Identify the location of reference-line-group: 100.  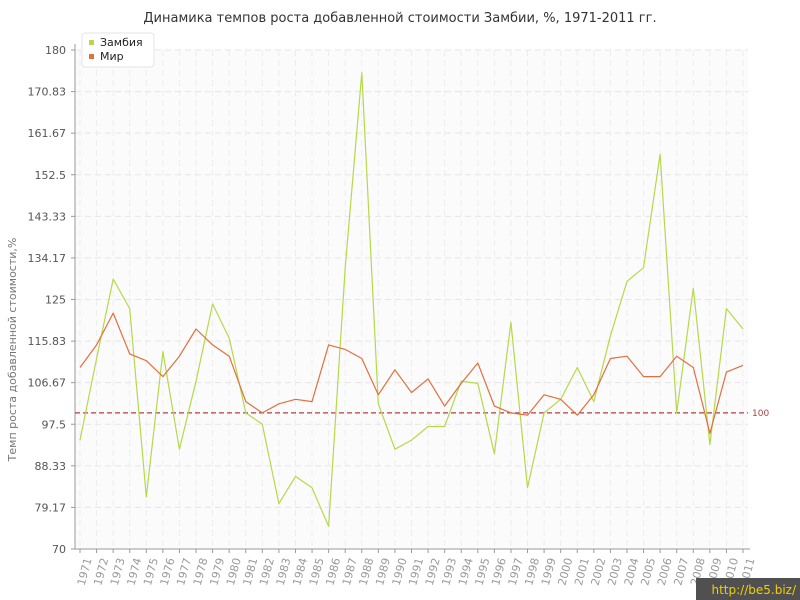
(422, 414).